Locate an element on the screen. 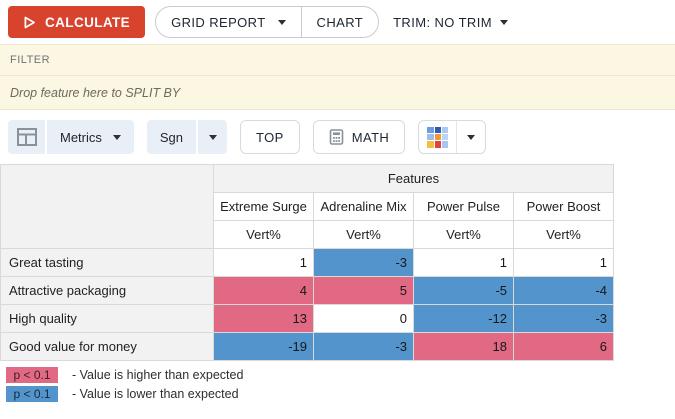  top-label: TOP is located at coordinates (270, 137).